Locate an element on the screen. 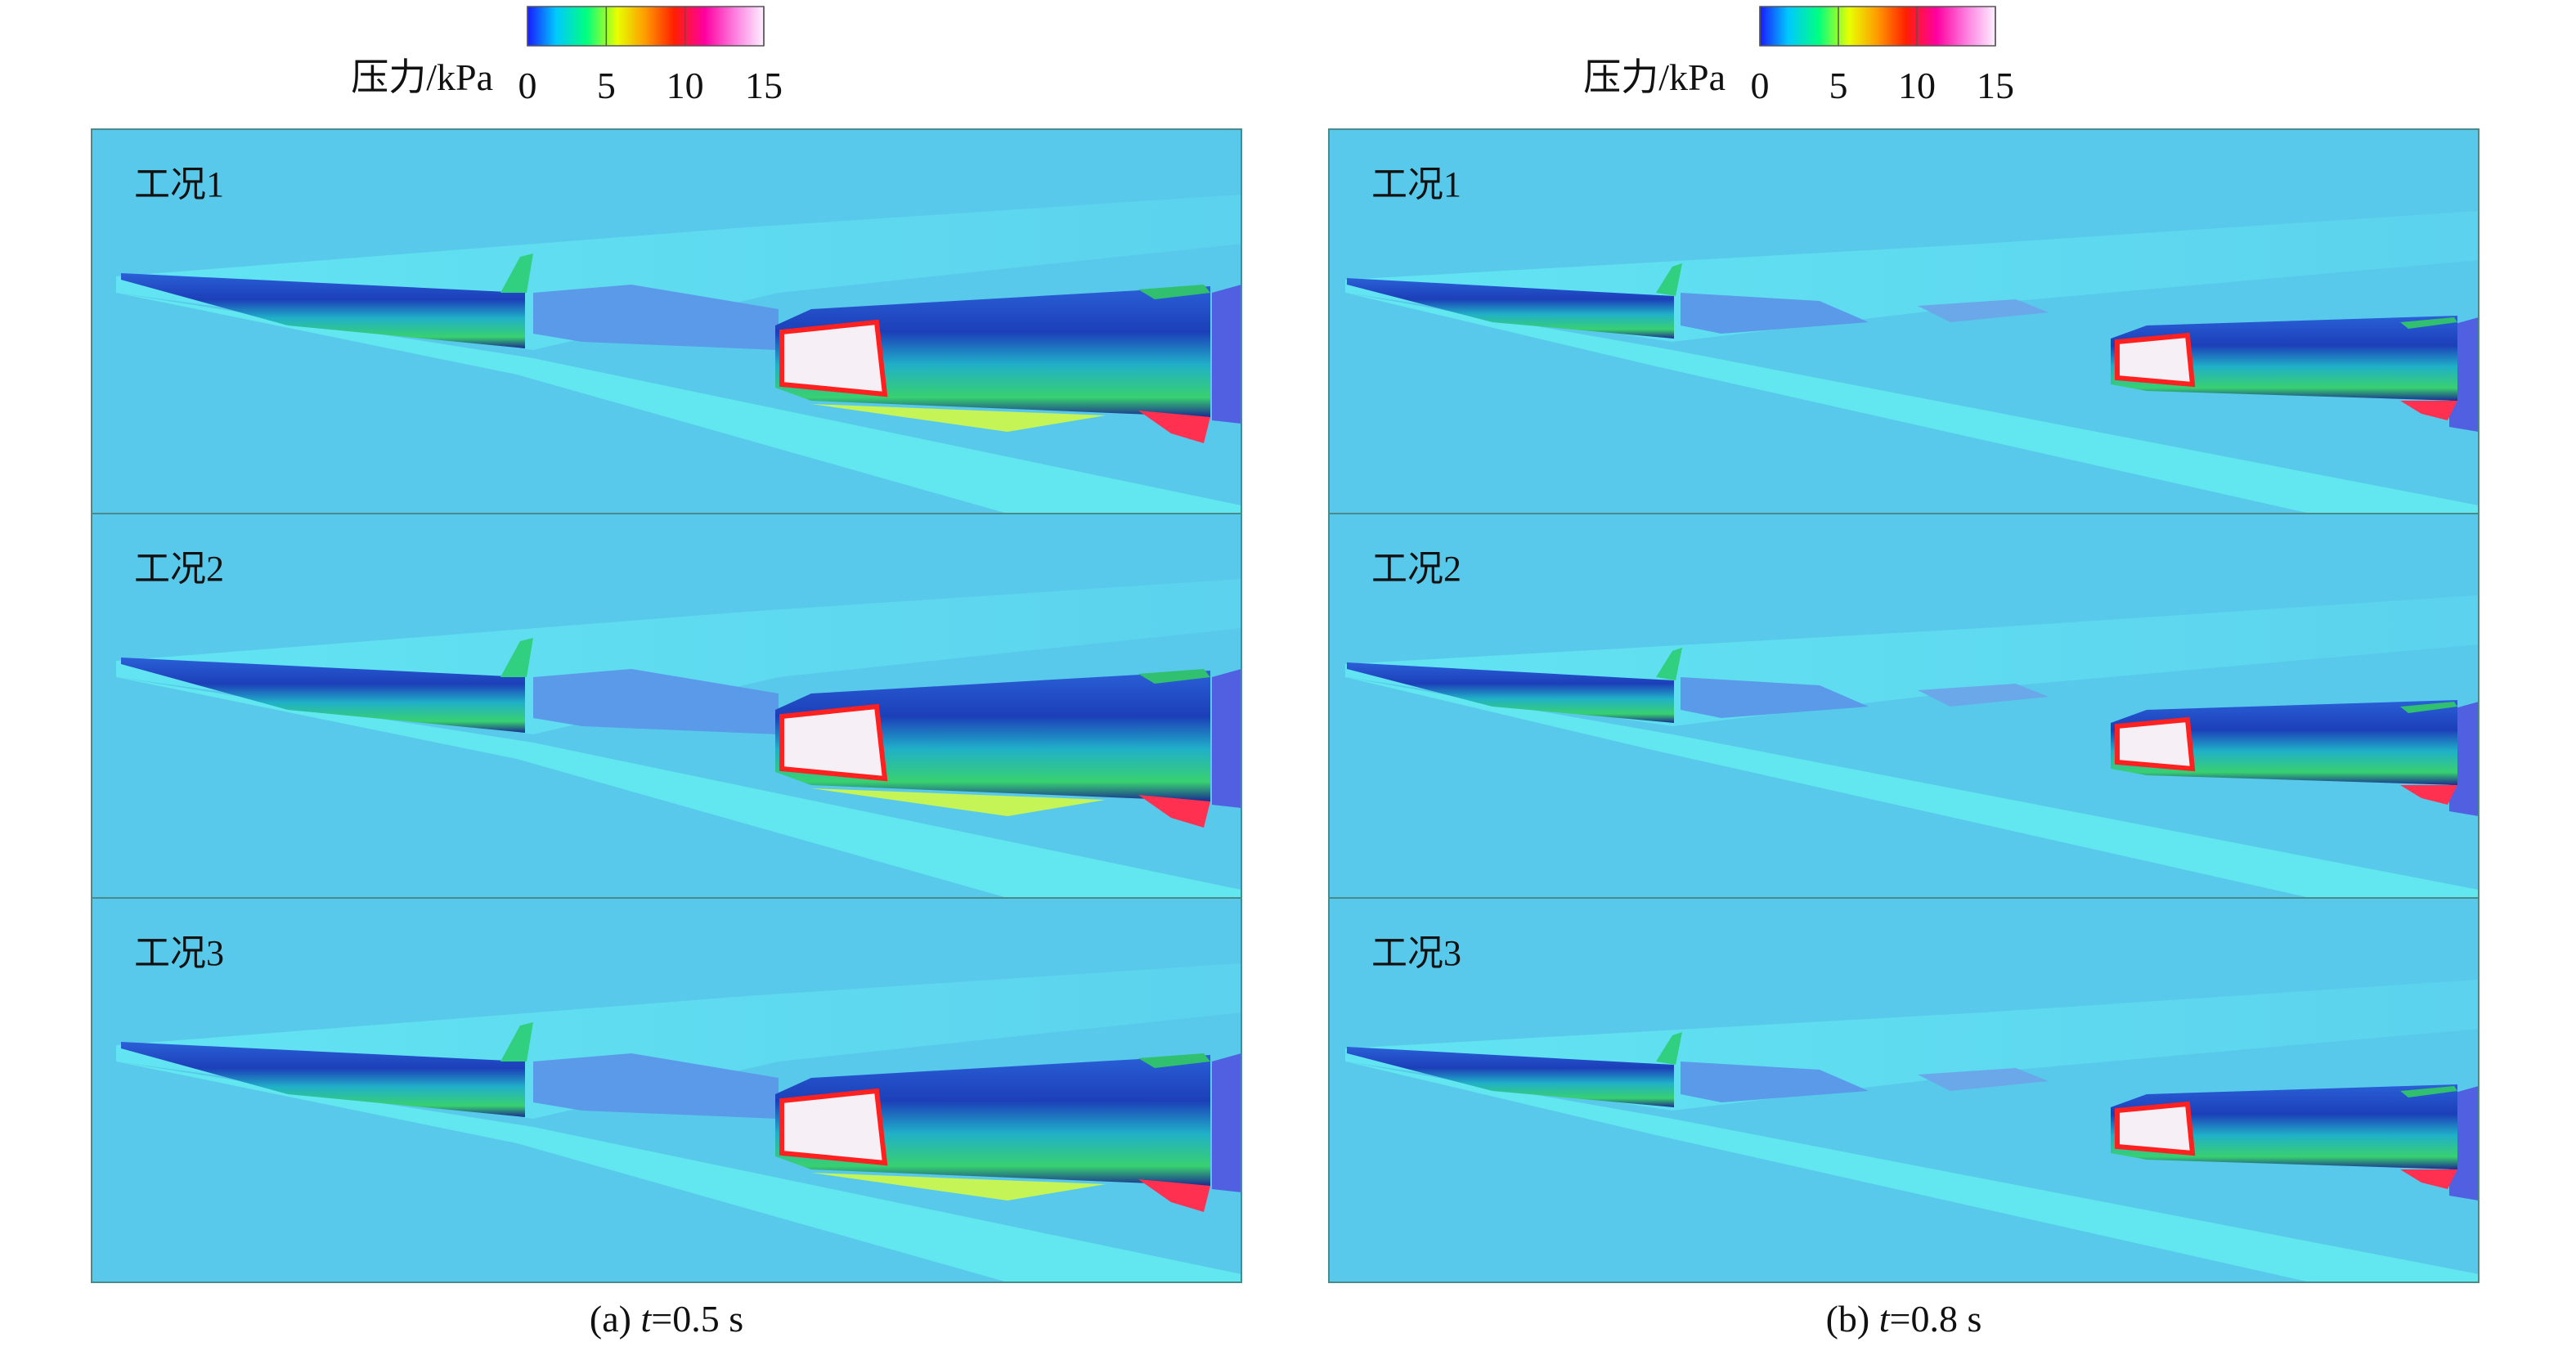  caption: (a) t=0.5 s is located at coordinates (666, 1319).